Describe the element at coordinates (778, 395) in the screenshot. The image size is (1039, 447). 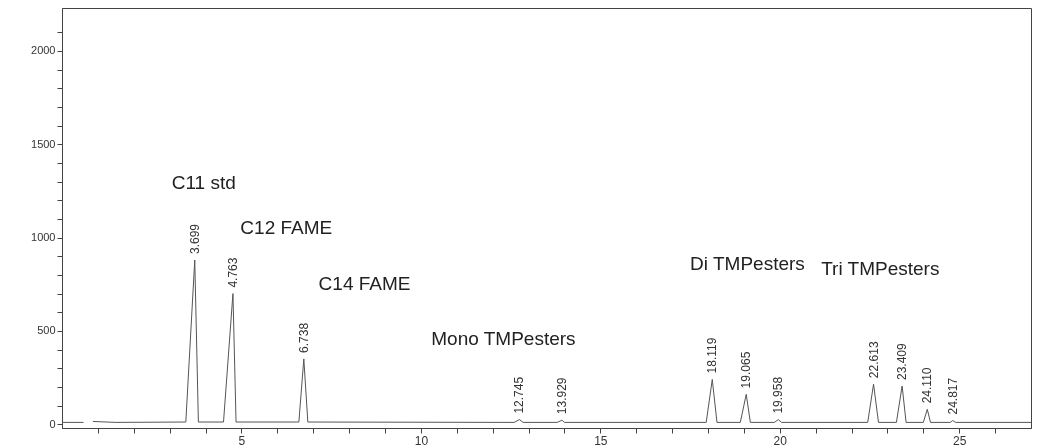
I see `annotation: 19.958` at that location.